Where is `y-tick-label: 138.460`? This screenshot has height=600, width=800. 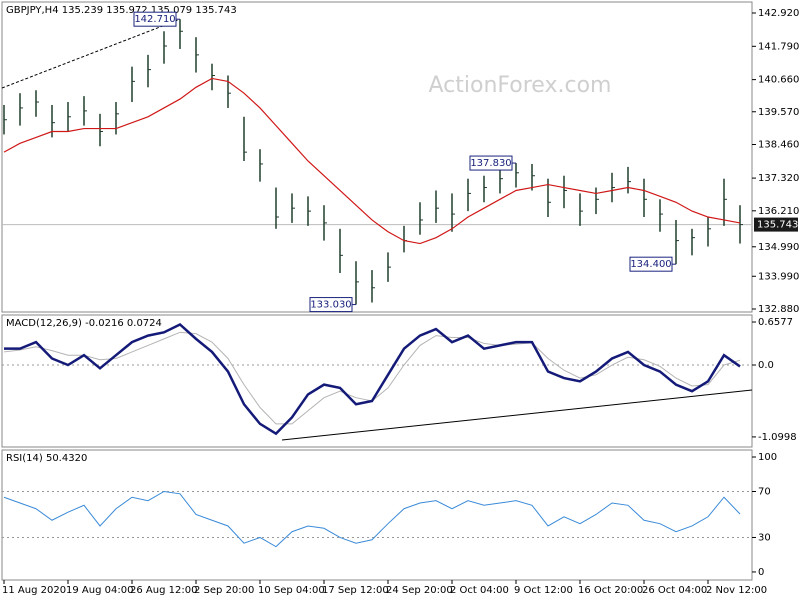
y-tick-label: 138.460 is located at coordinates (778, 144).